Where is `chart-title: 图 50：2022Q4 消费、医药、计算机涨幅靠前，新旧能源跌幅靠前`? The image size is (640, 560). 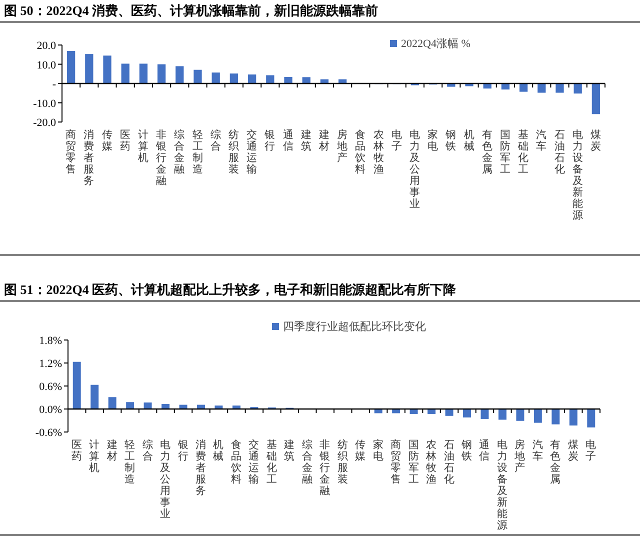 chart-title: 图 50：2022Q4 消费、医药、计算机涨幅靠前，新旧能源跌幅靠前 is located at coordinates (191, 10).